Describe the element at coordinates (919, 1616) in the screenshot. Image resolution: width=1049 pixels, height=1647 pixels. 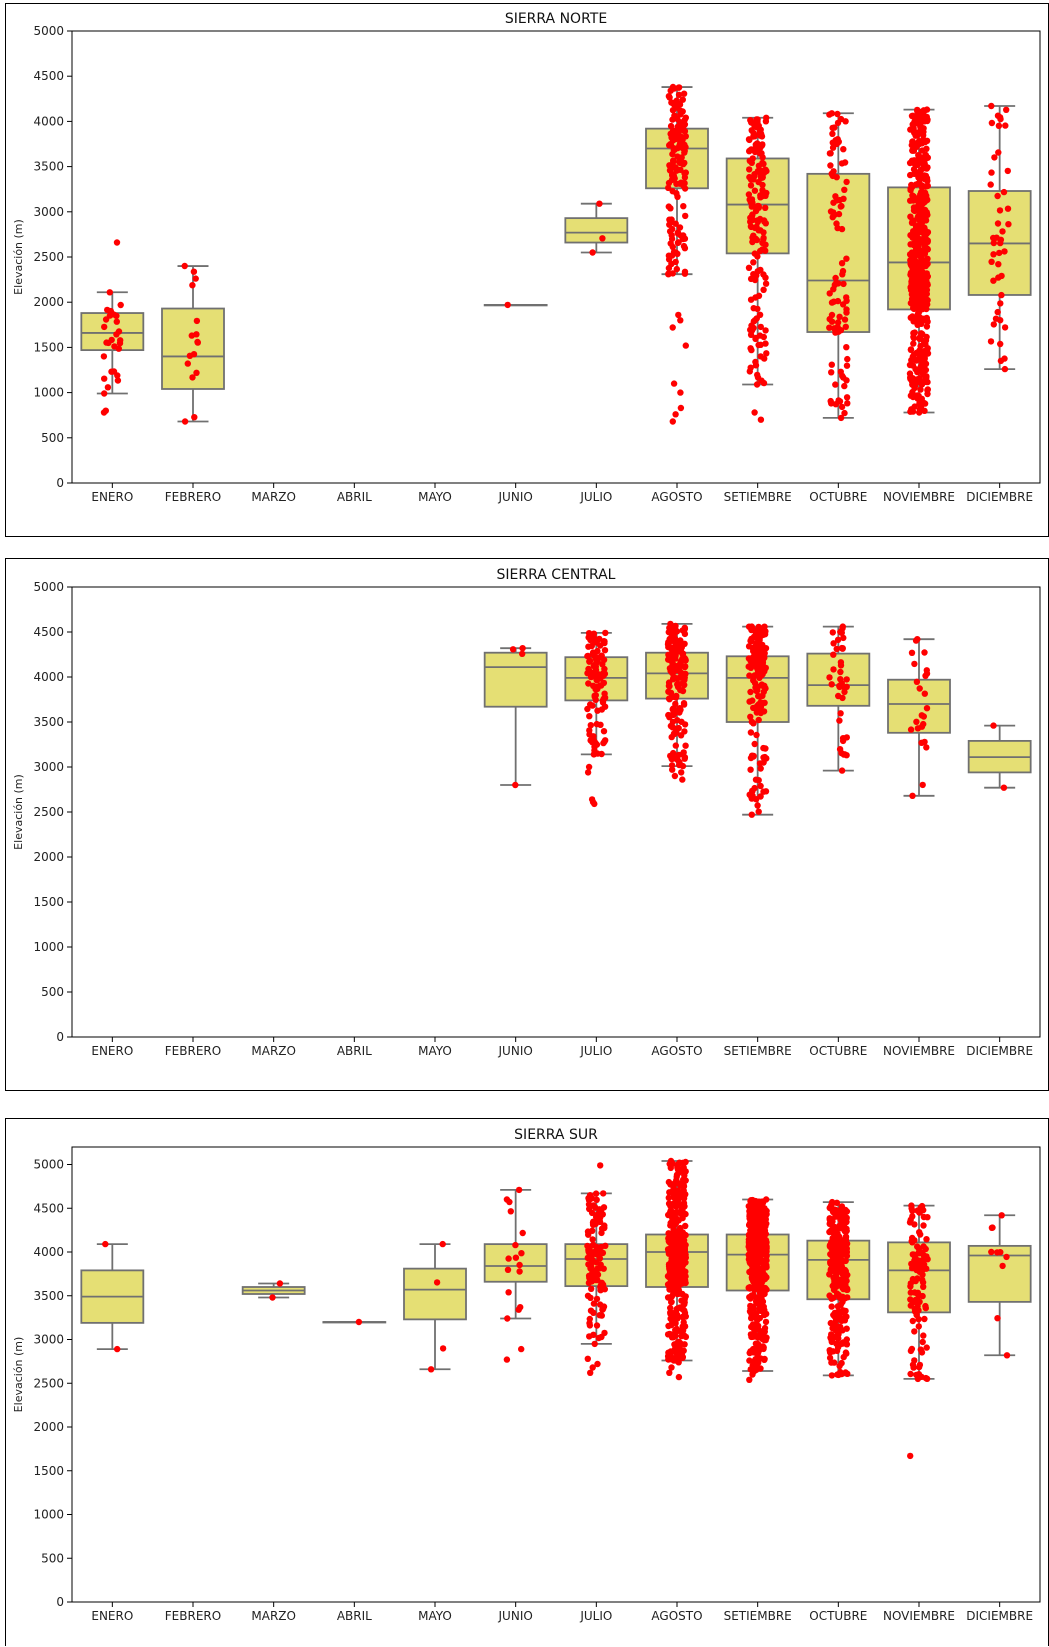
I see `x-tick-label: NOVIEMBRE` at that location.